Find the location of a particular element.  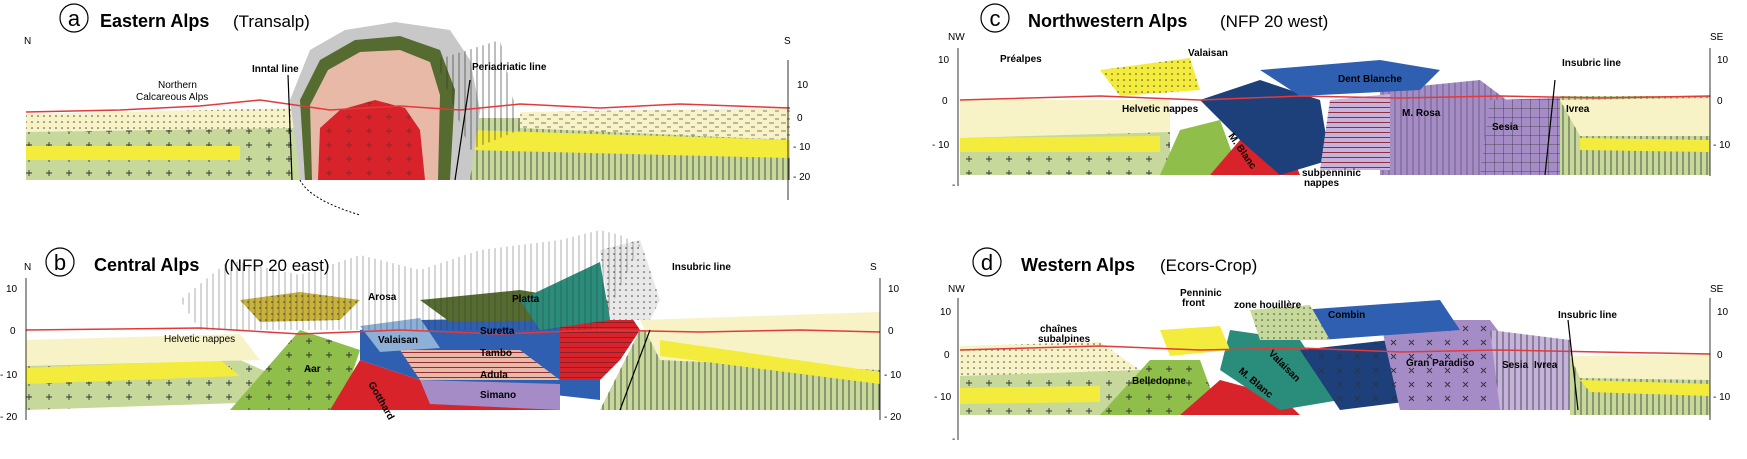

panel-d-letter: d is located at coordinates (987, 262).